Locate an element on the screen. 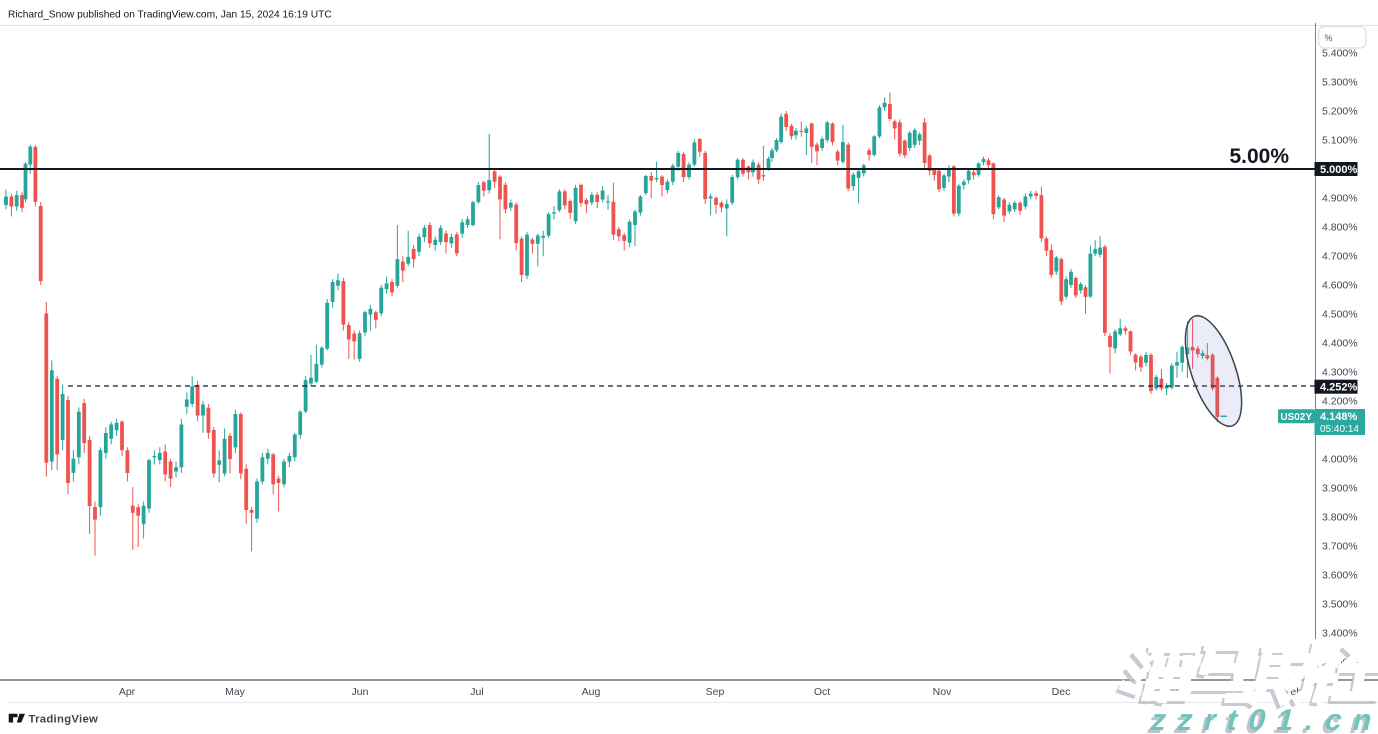 The width and height of the screenshot is (1378, 734). svg-text: 5.300% is located at coordinates (1340, 83).